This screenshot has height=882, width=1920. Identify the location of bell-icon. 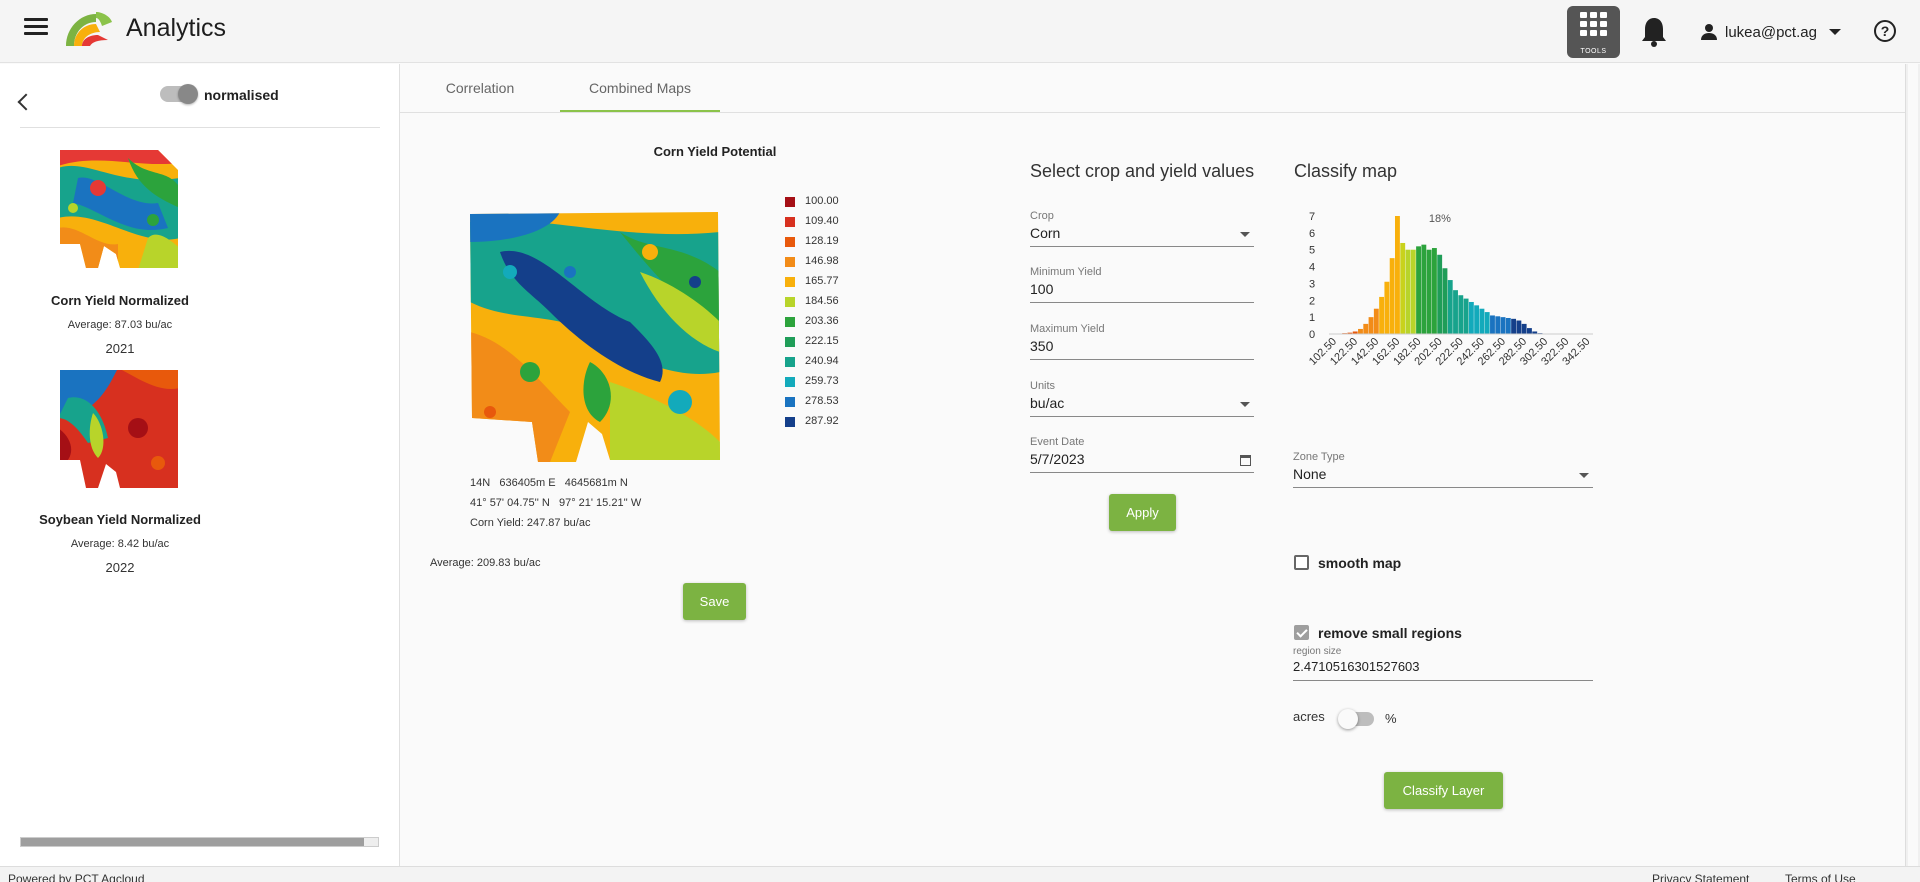
(1654, 32).